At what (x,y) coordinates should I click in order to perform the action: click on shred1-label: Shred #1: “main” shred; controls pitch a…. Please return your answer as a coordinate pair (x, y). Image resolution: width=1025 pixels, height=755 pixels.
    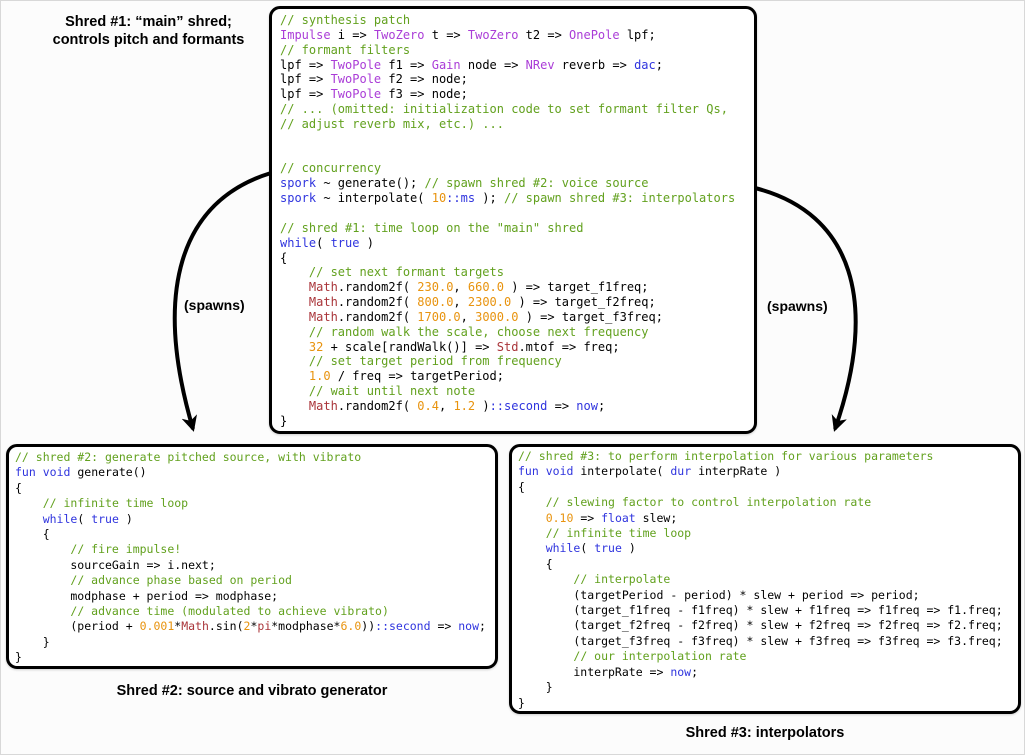
    Looking at the image, I should click on (148, 31).